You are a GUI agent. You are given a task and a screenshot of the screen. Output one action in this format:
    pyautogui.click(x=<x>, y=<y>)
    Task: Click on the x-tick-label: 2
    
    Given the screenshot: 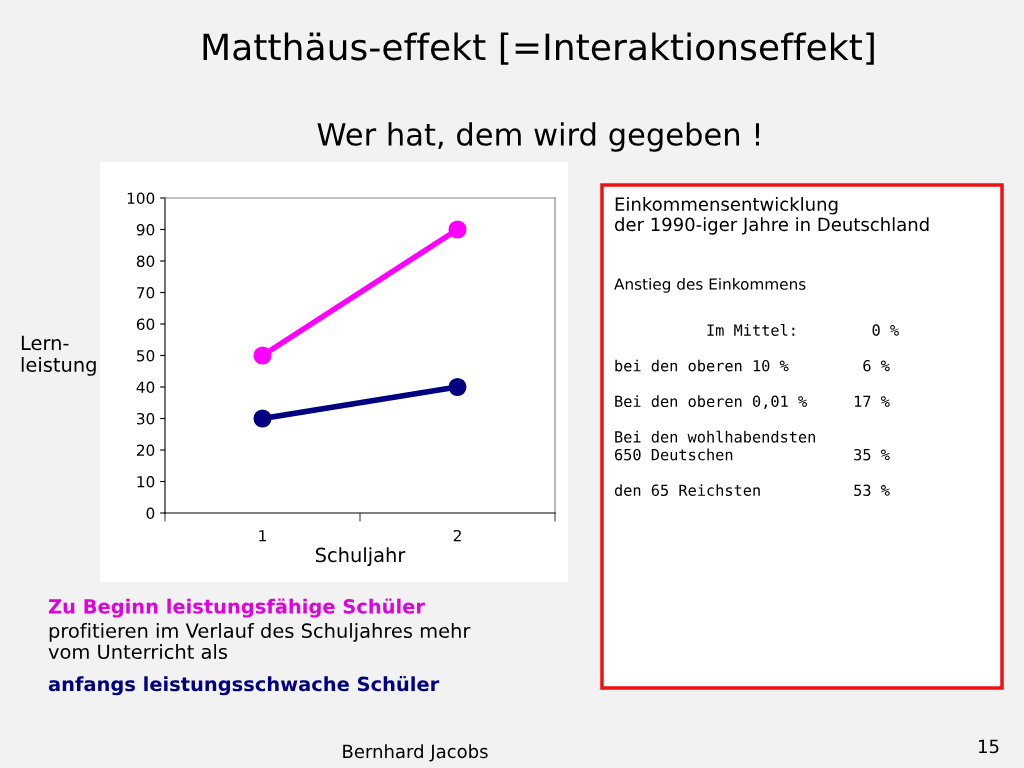 What is the action you would take?
    pyautogui.click(x=457, y=535)
    